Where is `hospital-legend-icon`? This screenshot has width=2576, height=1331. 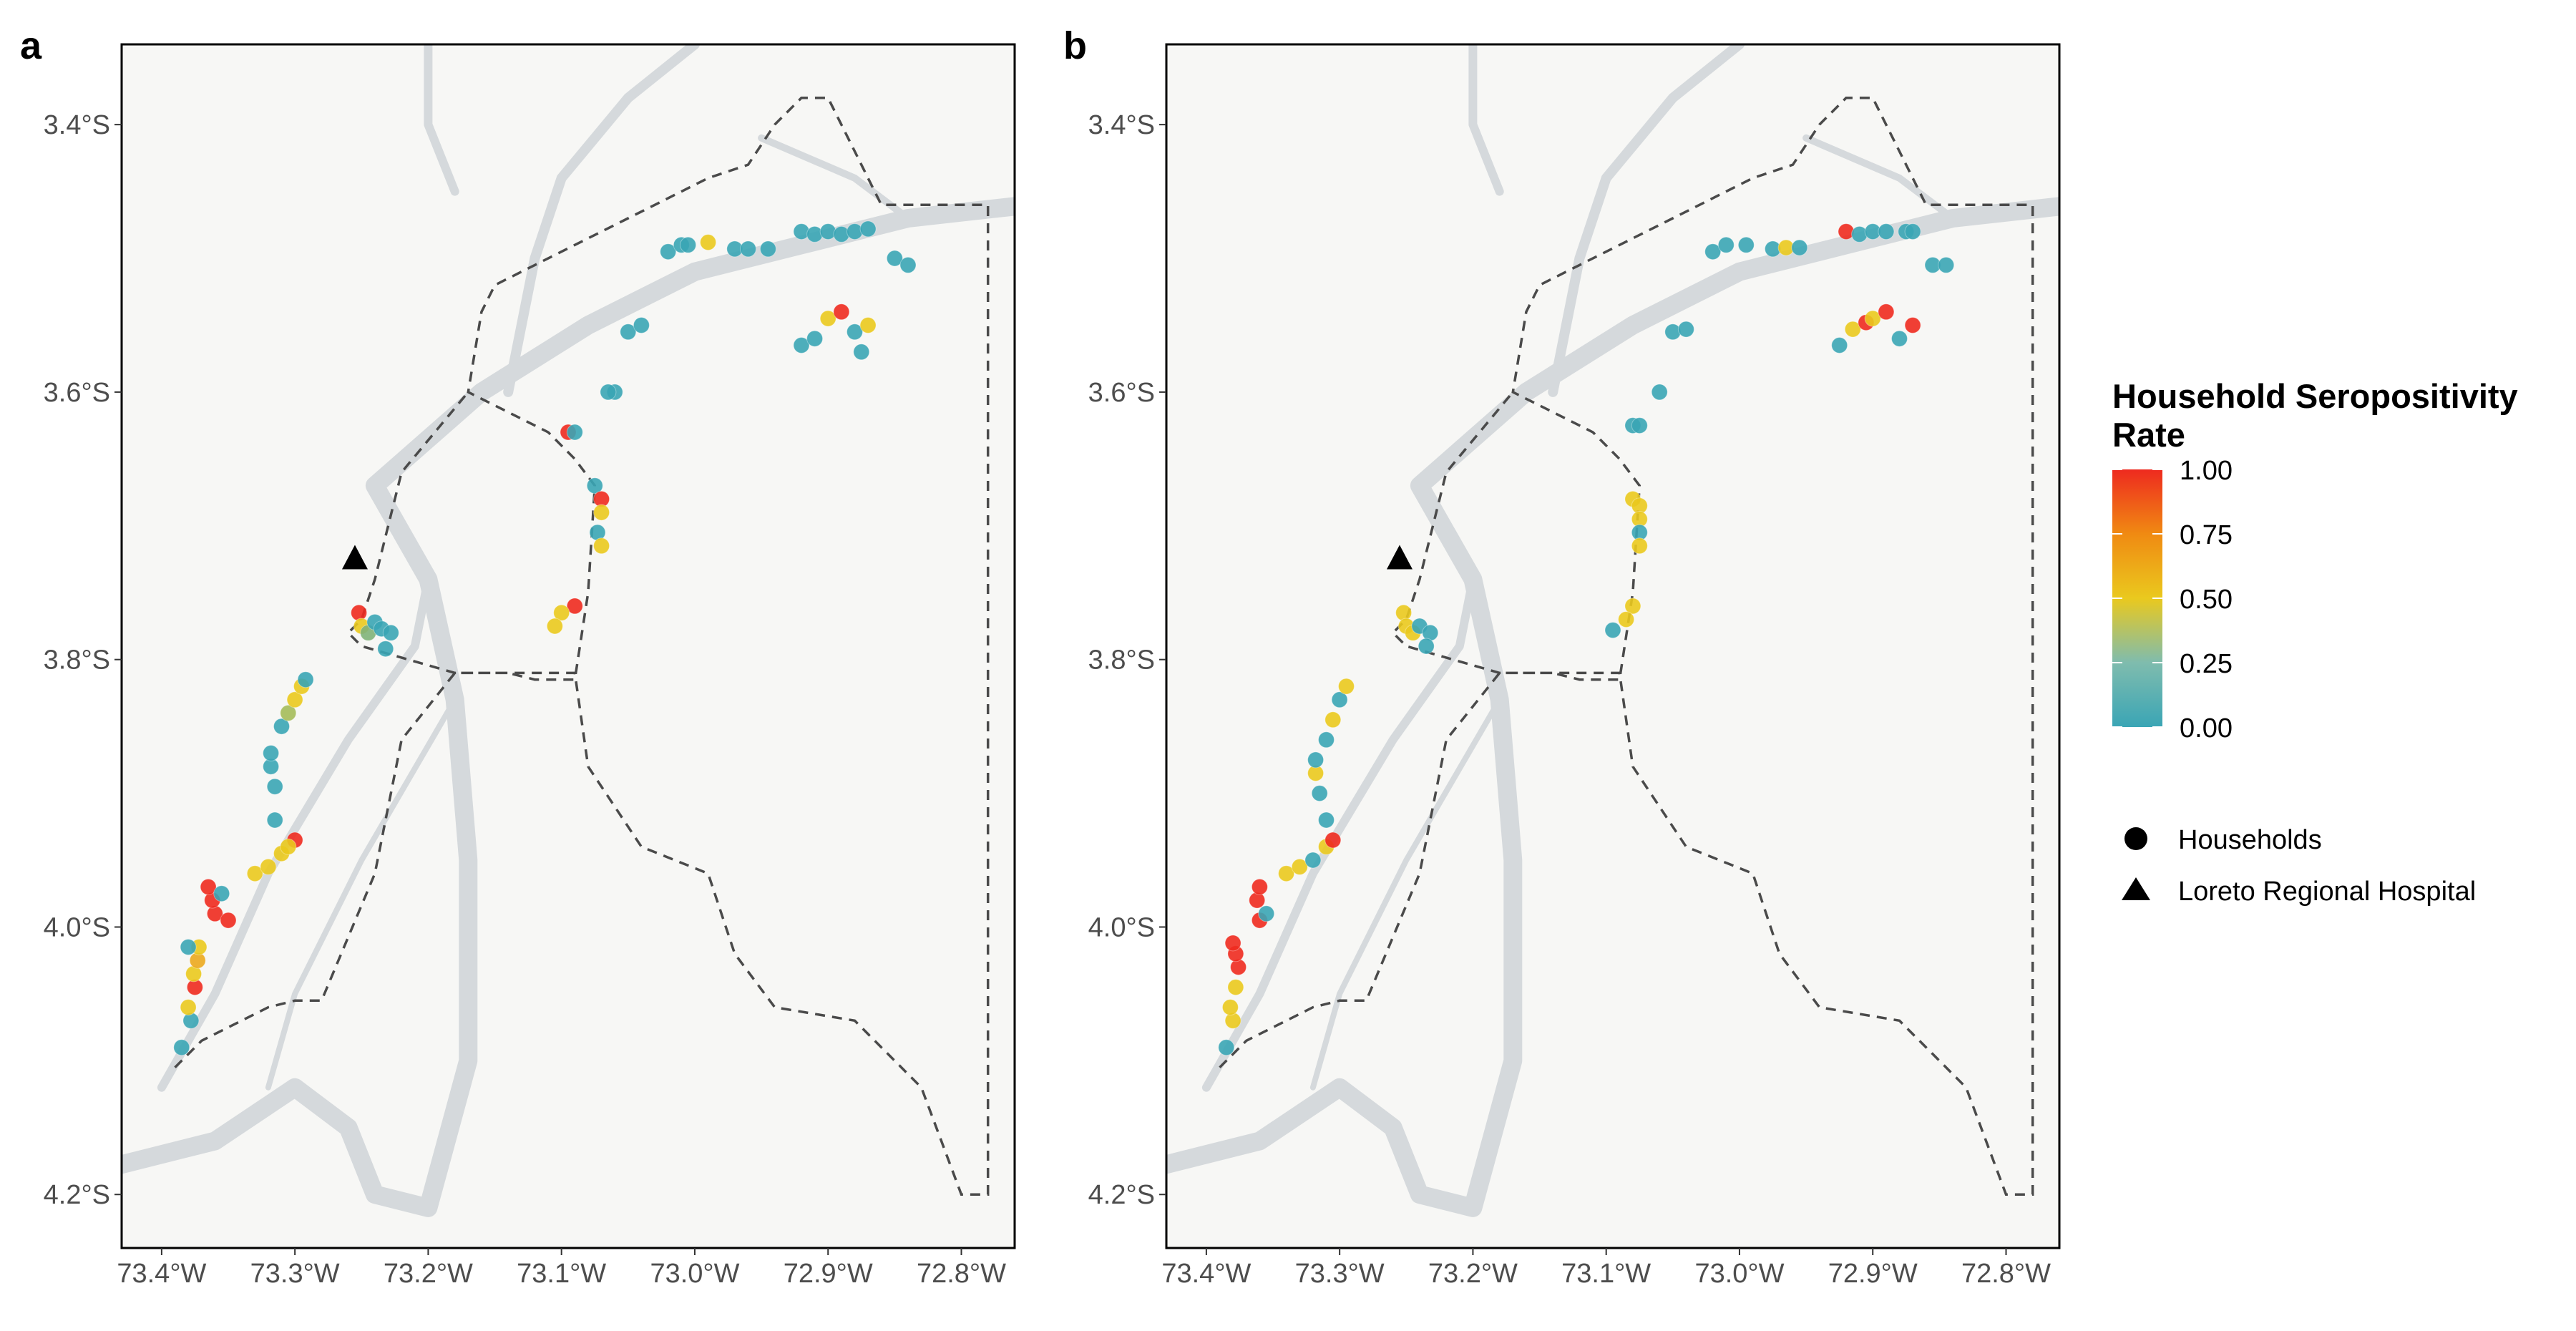
hospital-legend-icon is located at coordinates (2136, 888).